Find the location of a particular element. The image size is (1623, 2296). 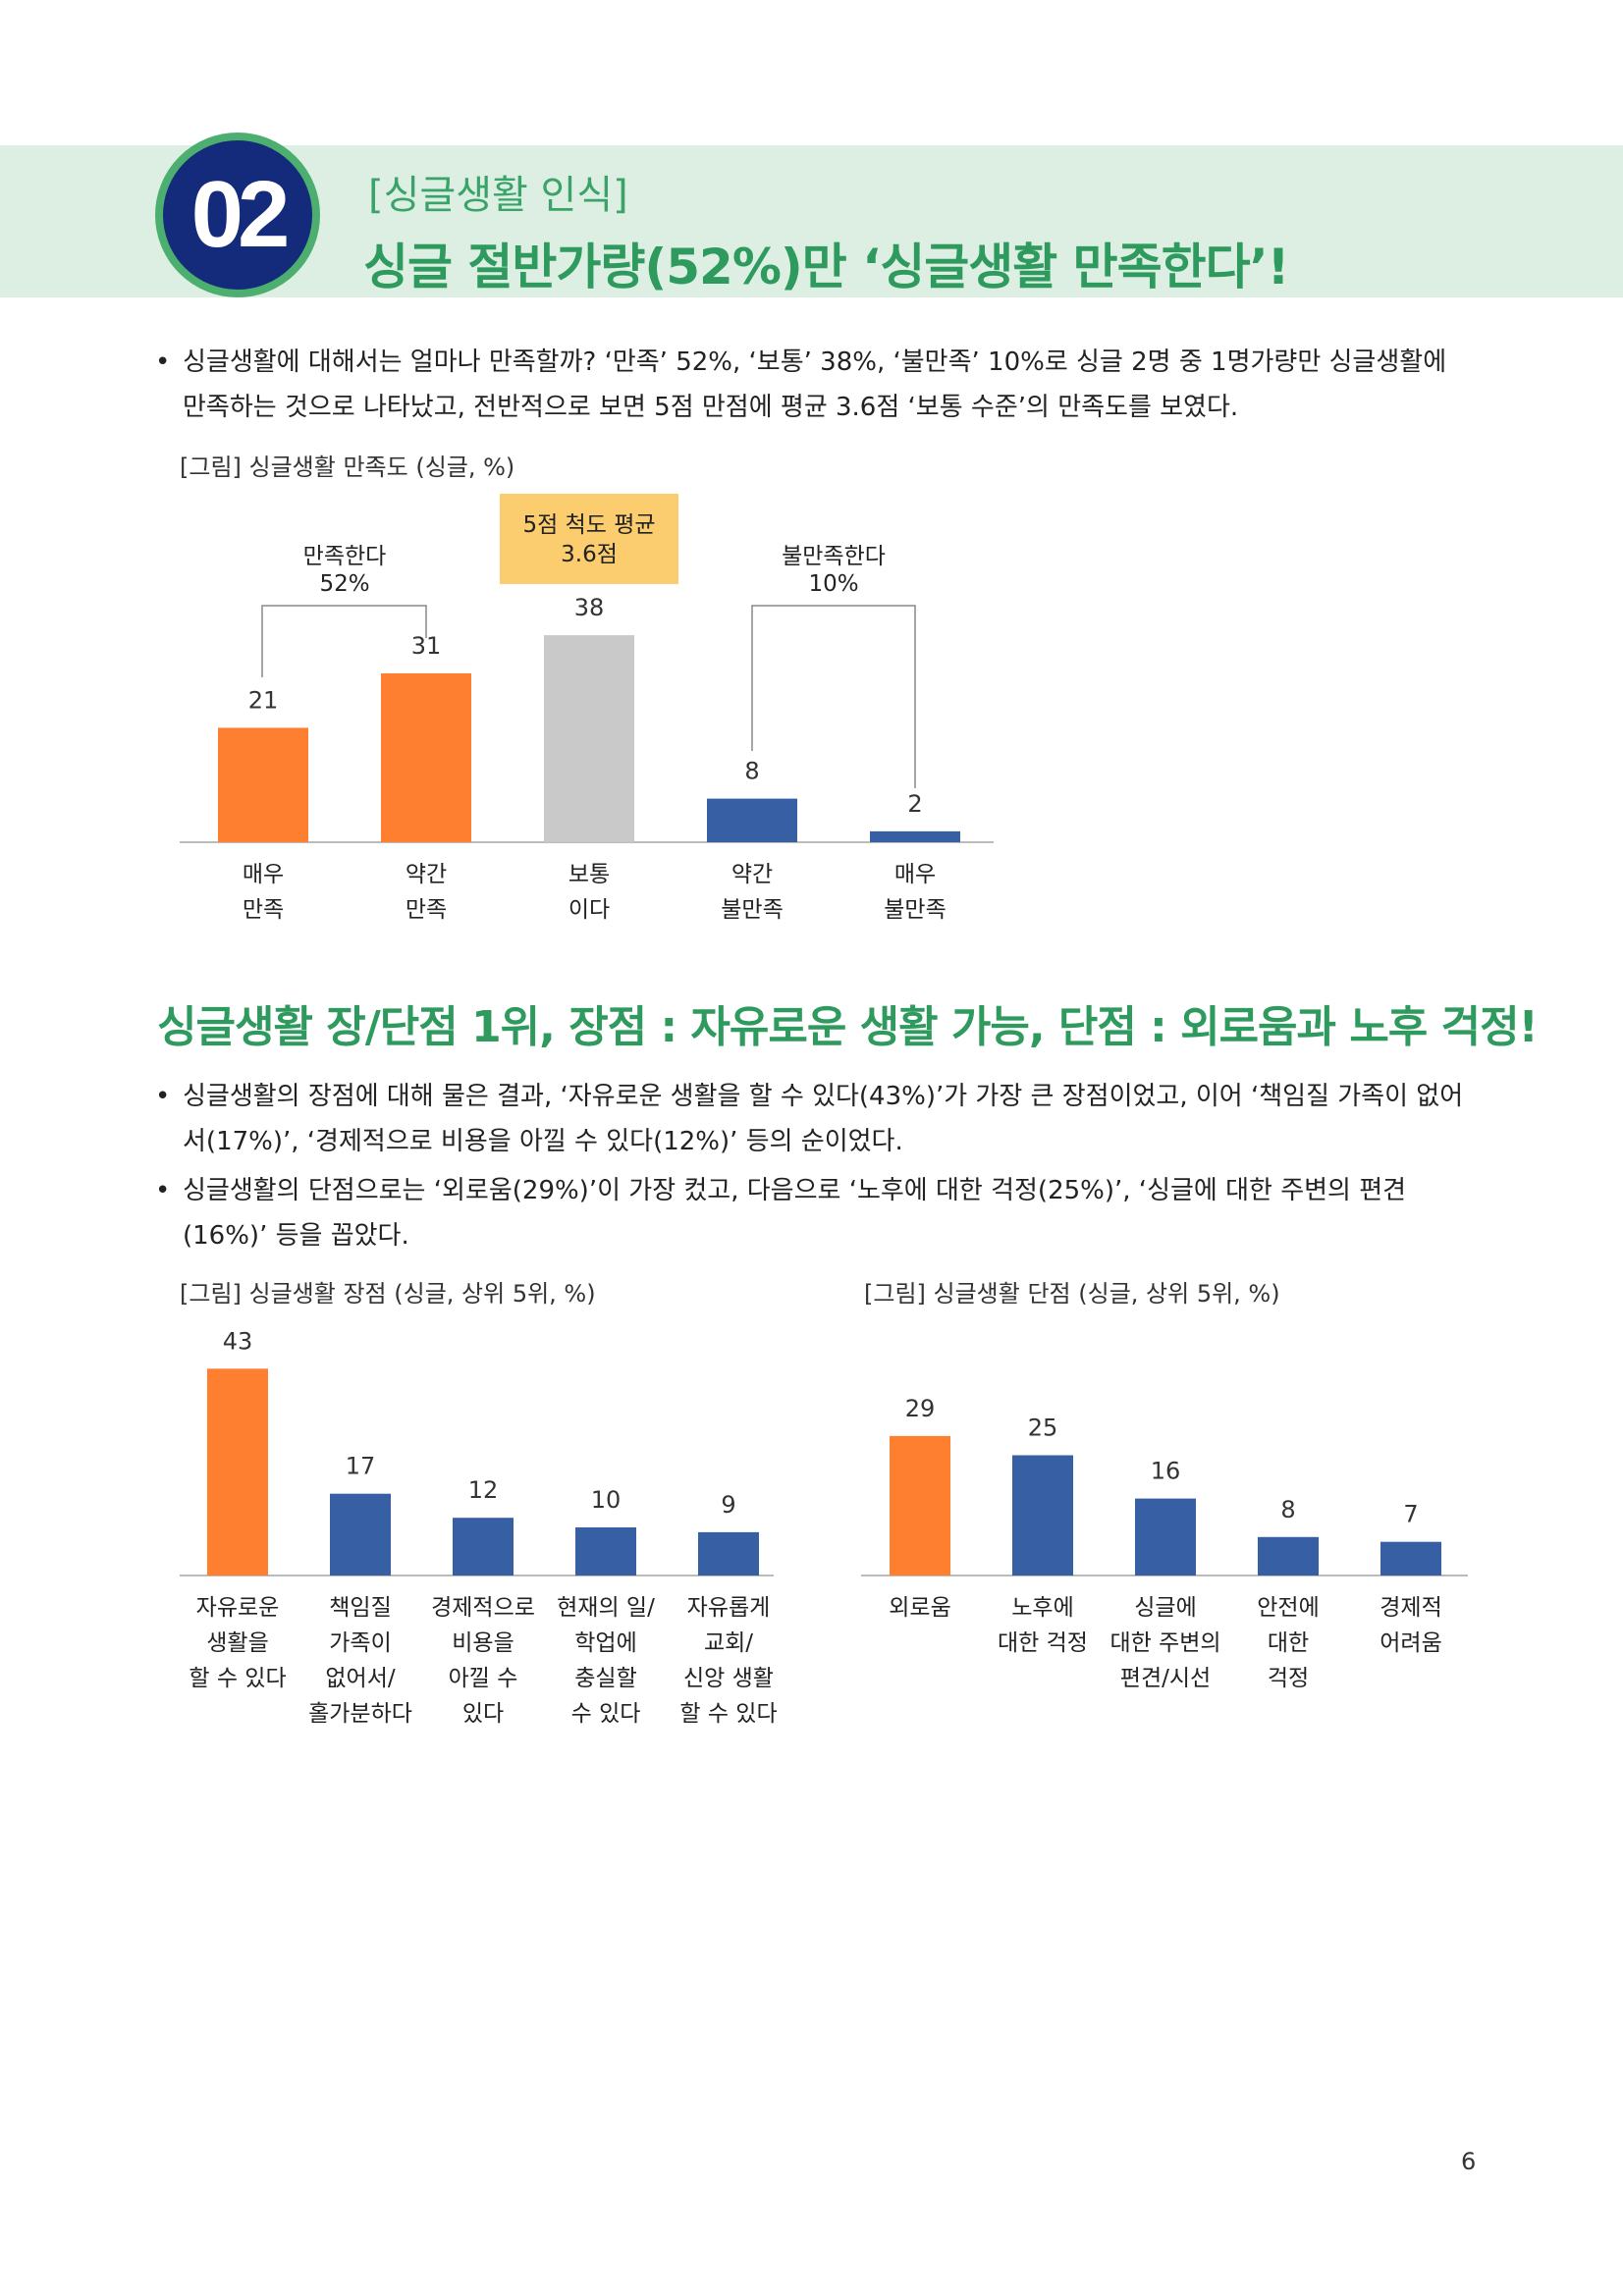

category-label: 이다 is located at coordinates (589, 910).